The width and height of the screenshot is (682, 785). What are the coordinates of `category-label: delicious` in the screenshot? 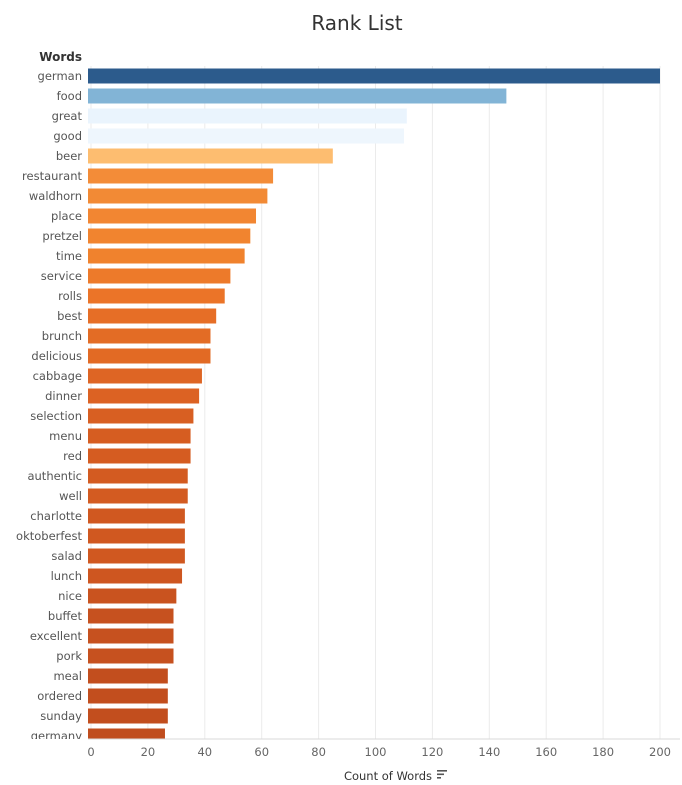 It's located at (56, 356).